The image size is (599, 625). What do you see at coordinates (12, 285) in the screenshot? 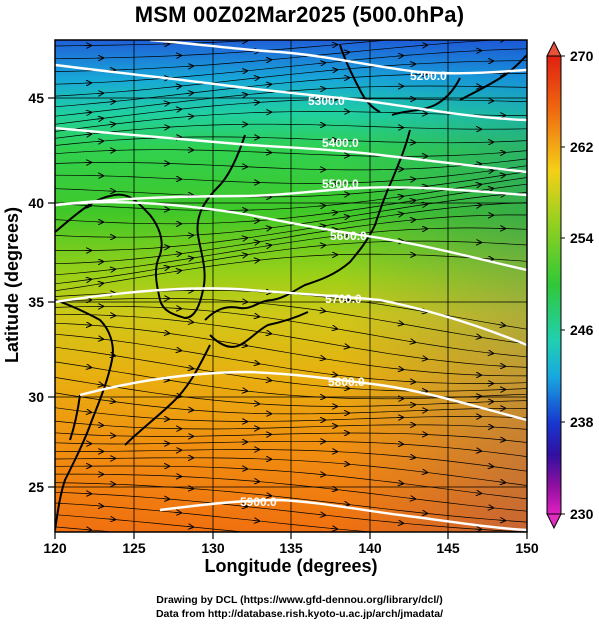
I see `y-axis-label: Latitude (degrees)` at bounding box center [12, 285].